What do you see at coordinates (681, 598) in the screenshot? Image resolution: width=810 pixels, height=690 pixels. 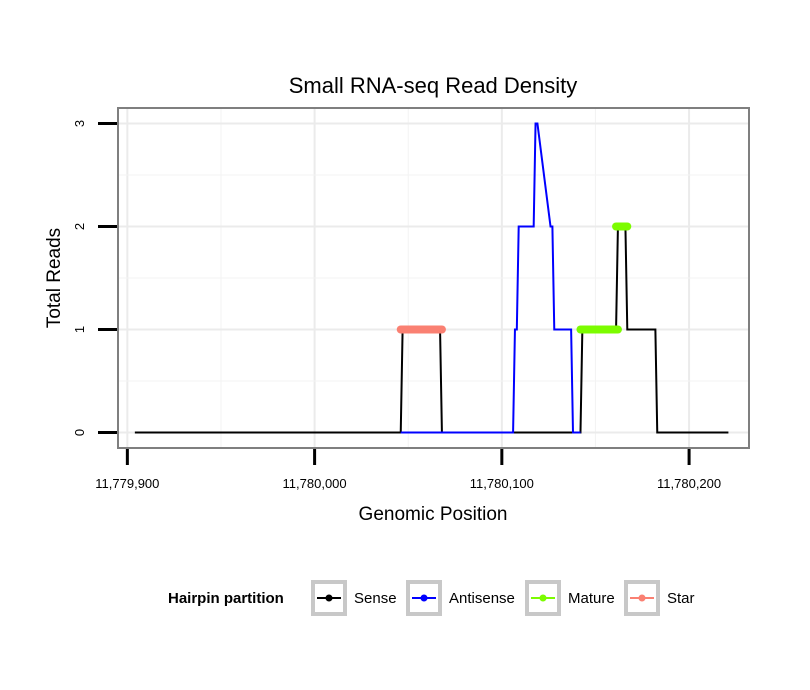 I see `legend-label-star: Star` at bounding box center [681, 598].